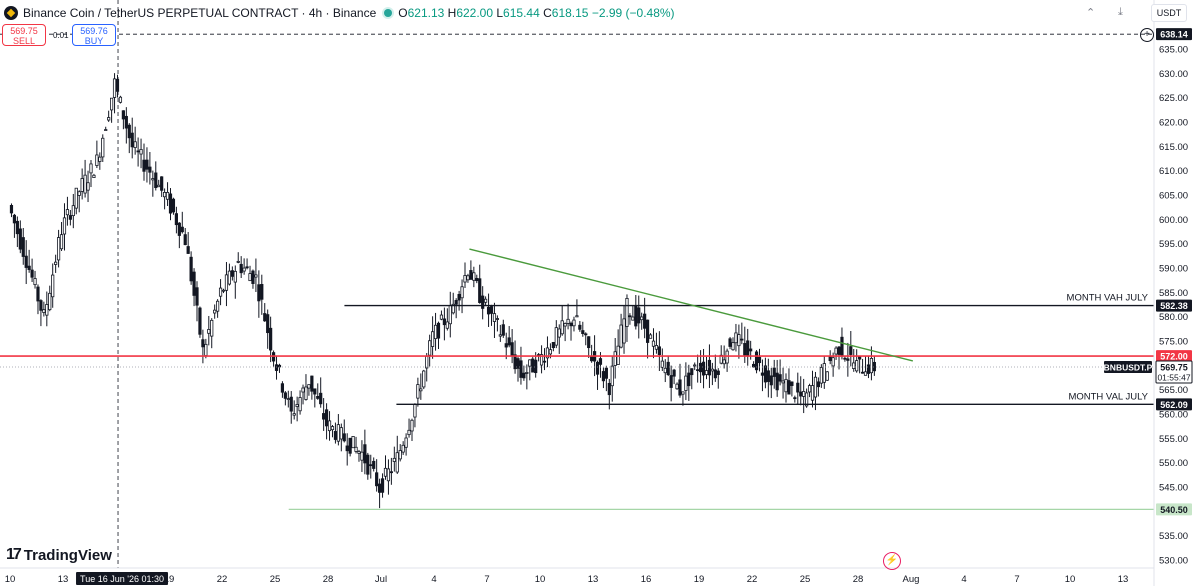 The width and height of the screenshot is (1199, 586). I want to click on lock-icon: ⤓, so click(1120, 12).